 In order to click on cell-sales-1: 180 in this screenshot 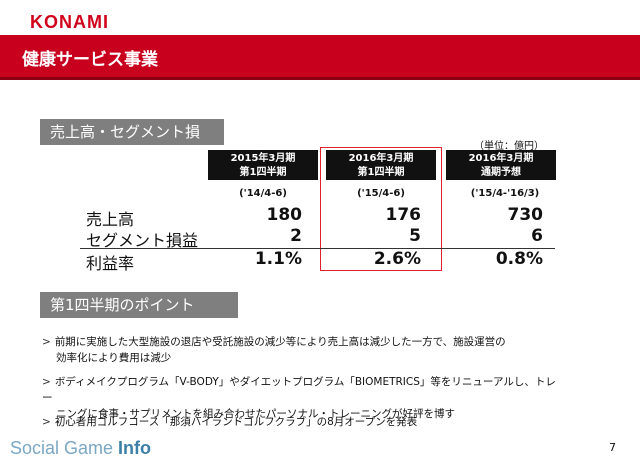, I will do `click(284, 215)`.